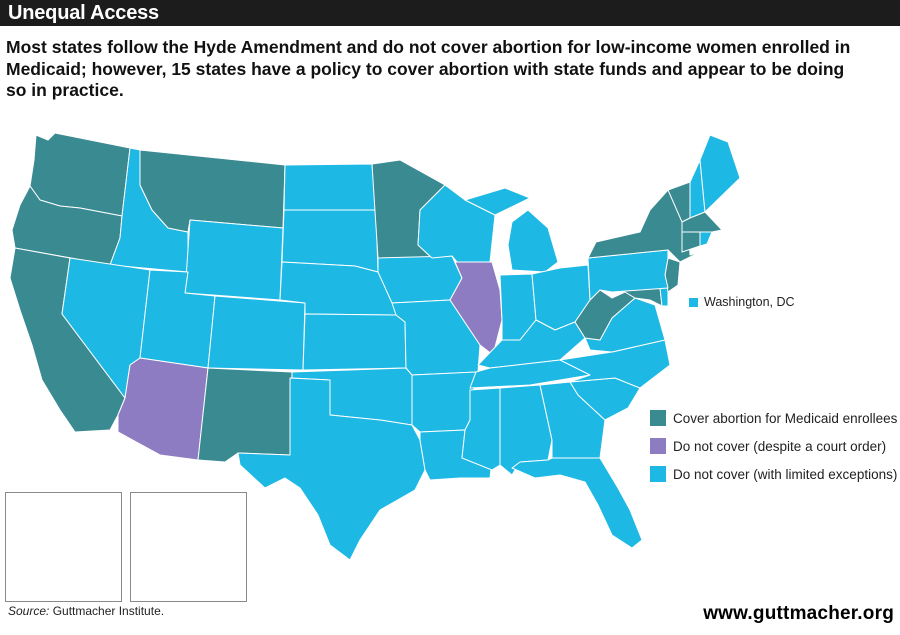 This screenshot has width=900, height=635. Describe the element at coordinates (256, 333) in the screenshot. I see `state-CO` at that location.